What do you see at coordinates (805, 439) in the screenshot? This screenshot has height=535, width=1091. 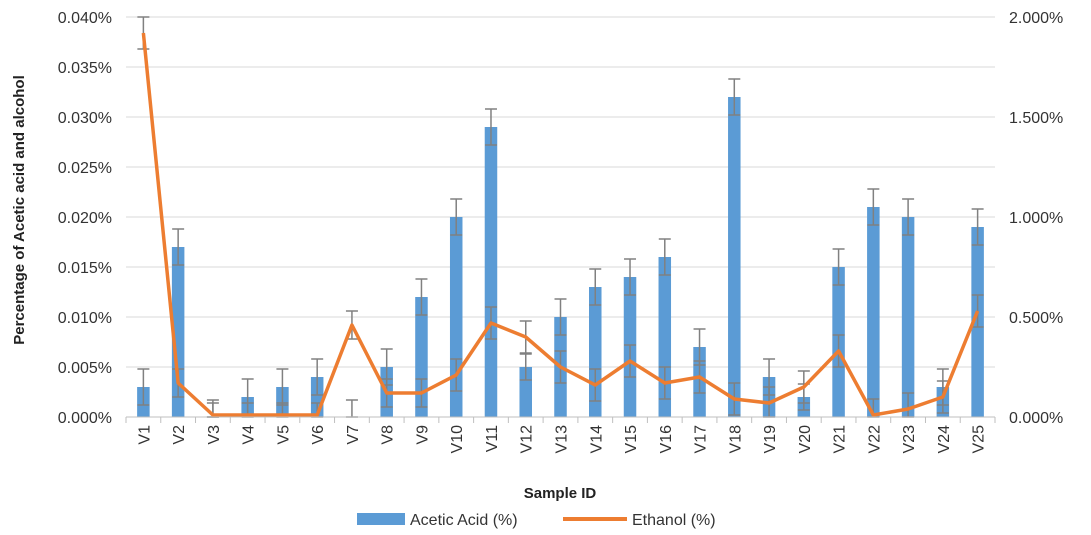 I see `x-tick-label: V20` at bounding box center [805, 439].